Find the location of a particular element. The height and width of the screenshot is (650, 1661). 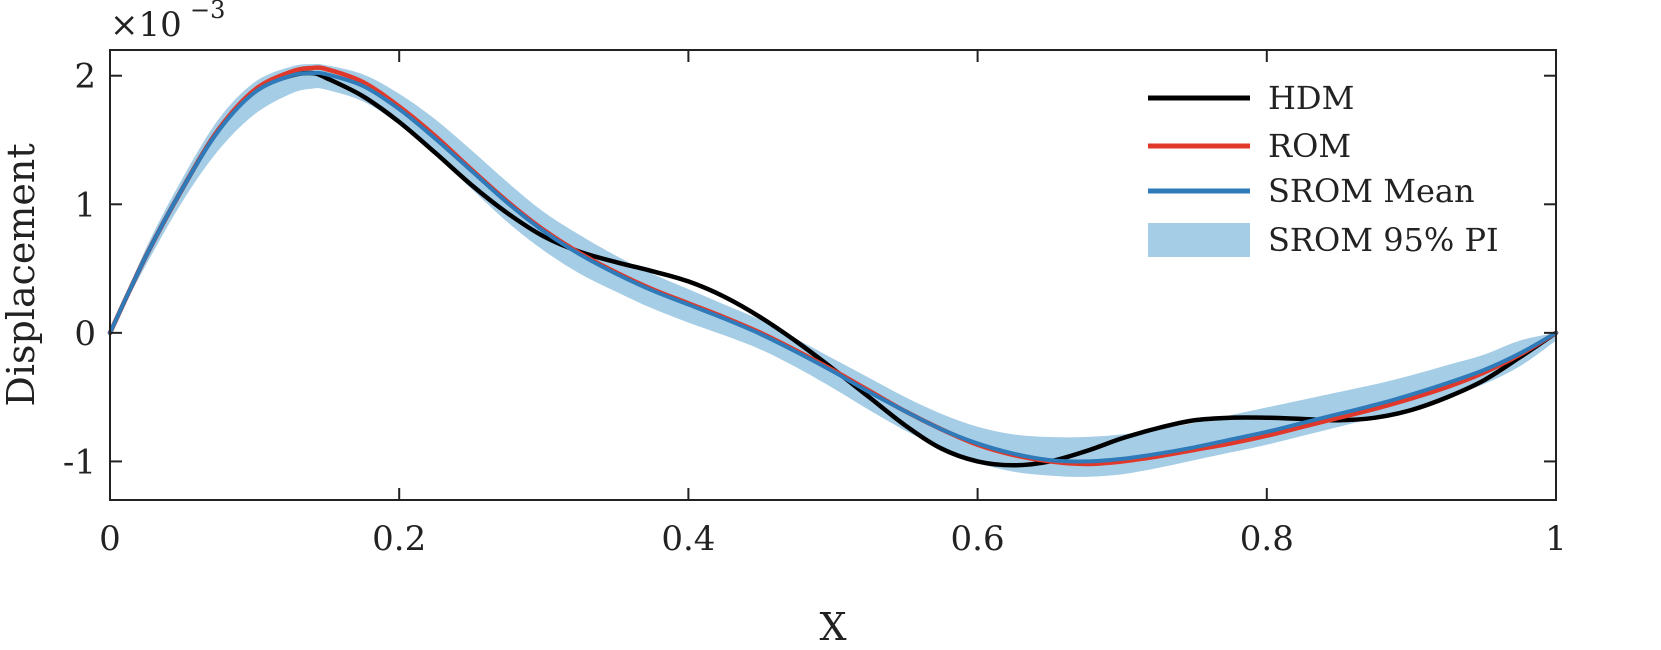

y-multiplier-exponent: −3 is located at coordinates (207, 12).